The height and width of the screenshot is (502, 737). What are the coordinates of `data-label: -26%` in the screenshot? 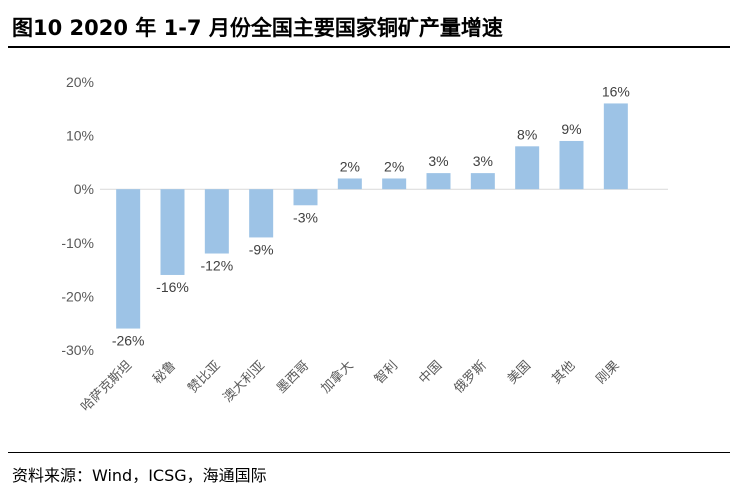 It's located at (128, 341).